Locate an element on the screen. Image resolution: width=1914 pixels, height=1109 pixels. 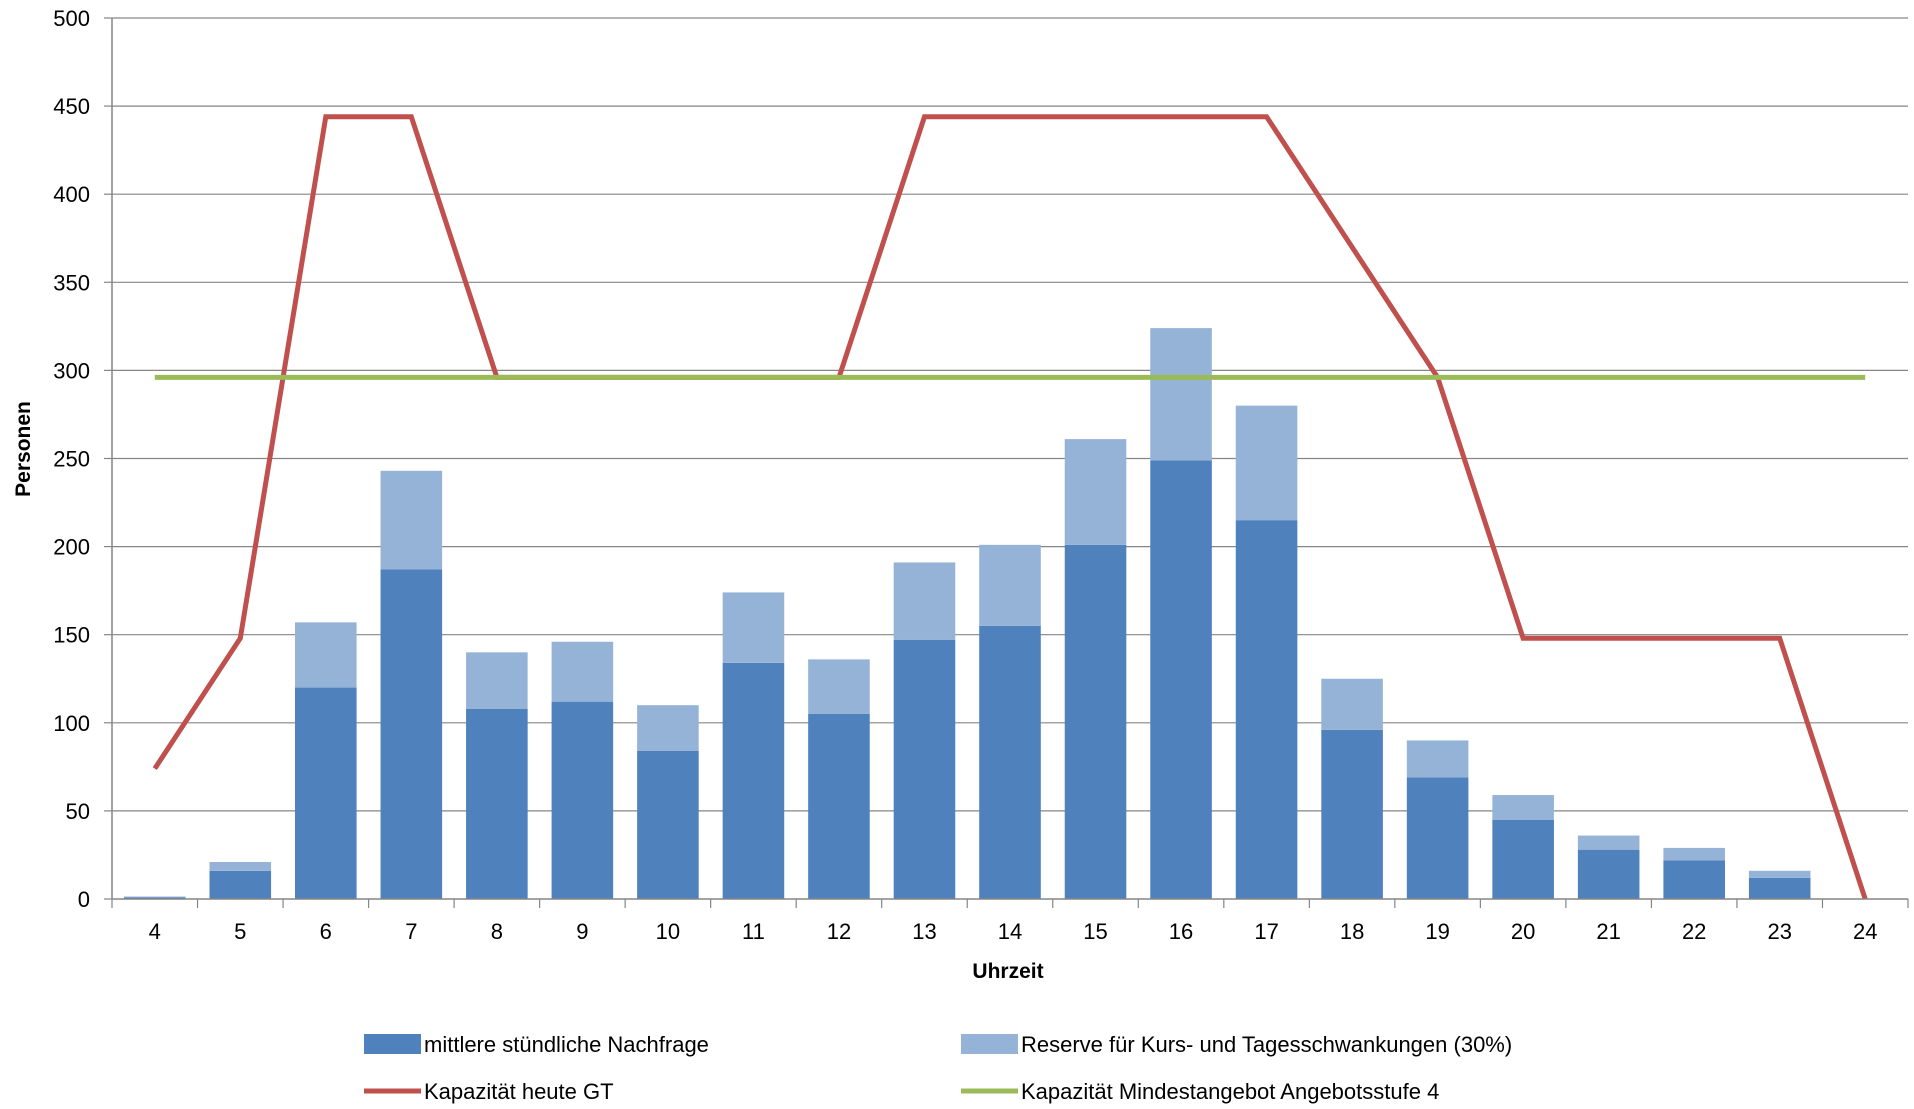
y-tick-label-400: 400 is located at coordinates (71, 194).